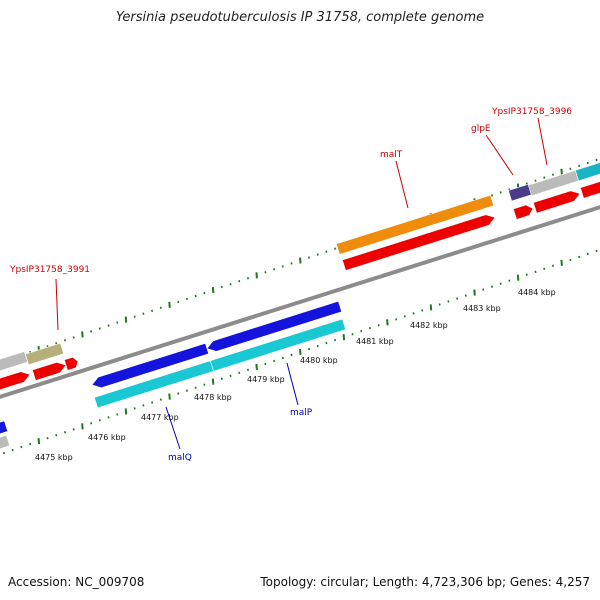 Image resolution: width=600 pixels, height=600 pixels. I want to click on scale-label: 4482 kbp, so click(429, 325).